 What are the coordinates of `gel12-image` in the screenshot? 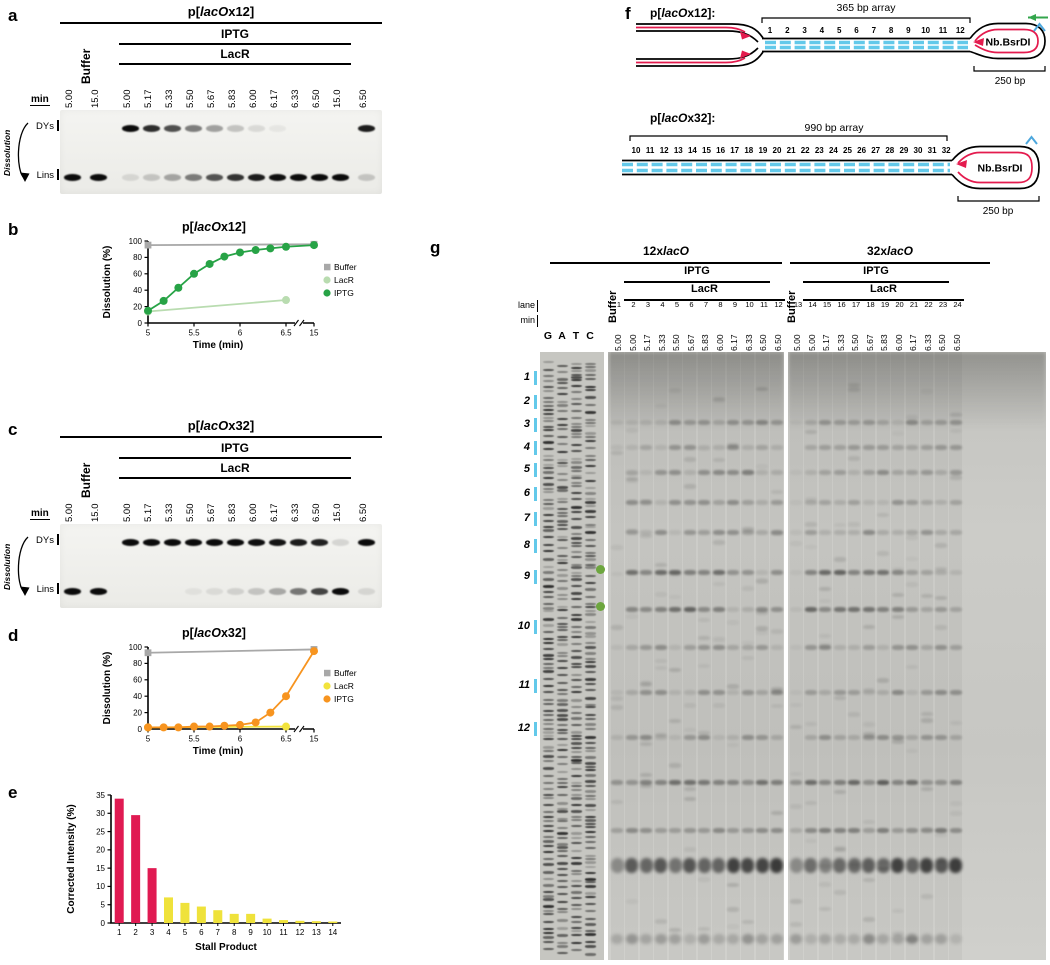 It's located at (696, 656).